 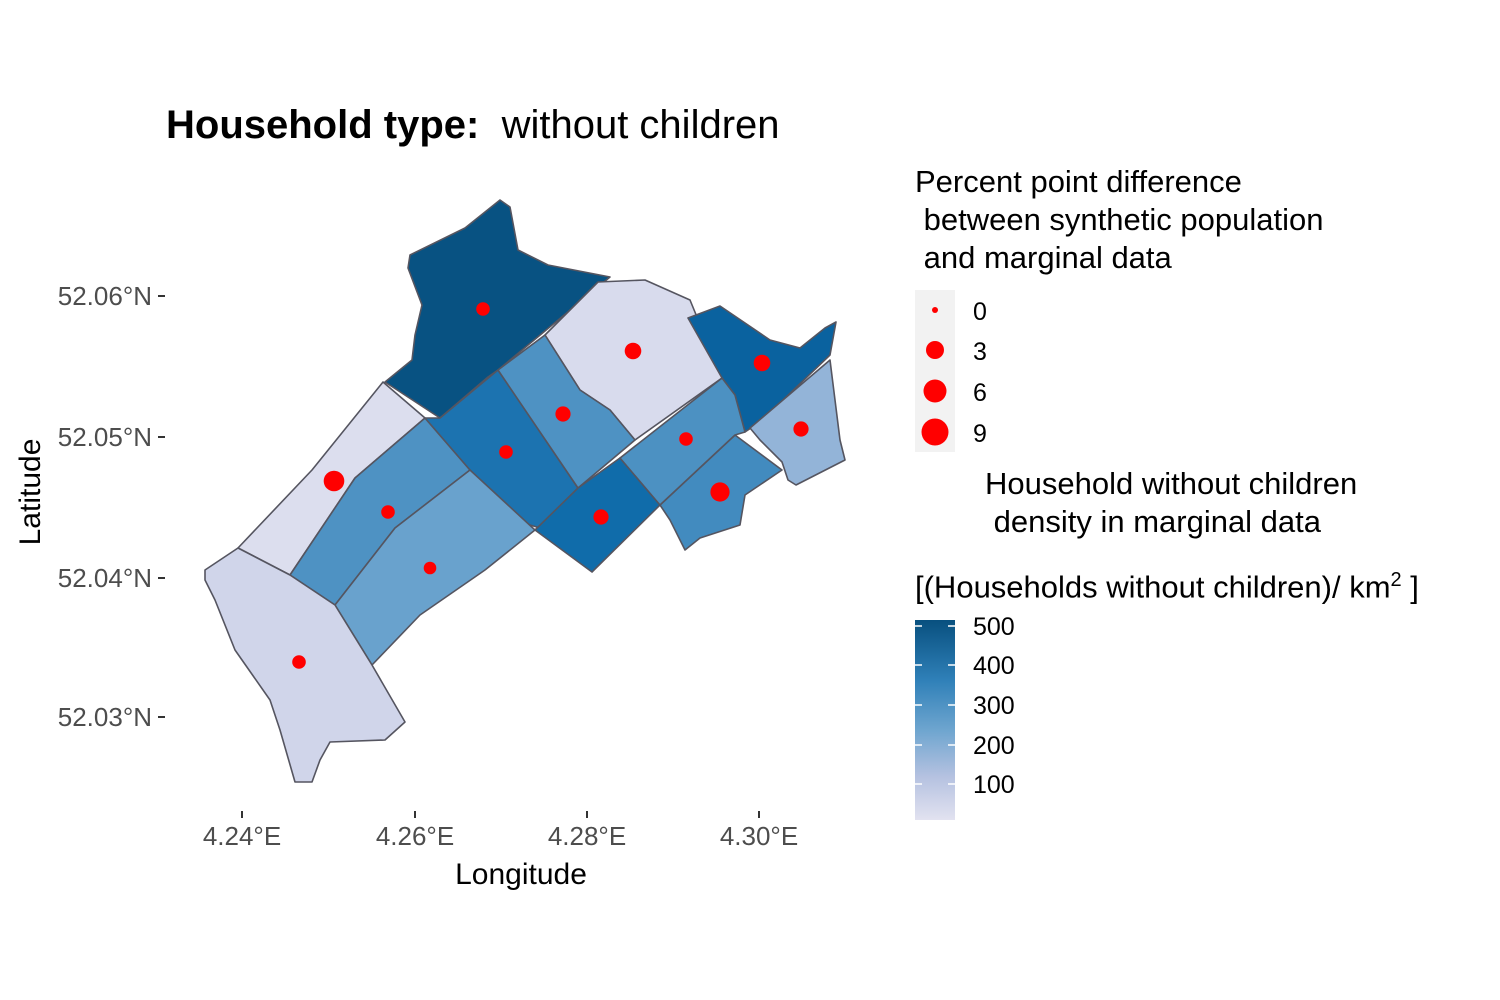 I want to click on y-tick-label: 52.04°N, so click(x=105, y=578).